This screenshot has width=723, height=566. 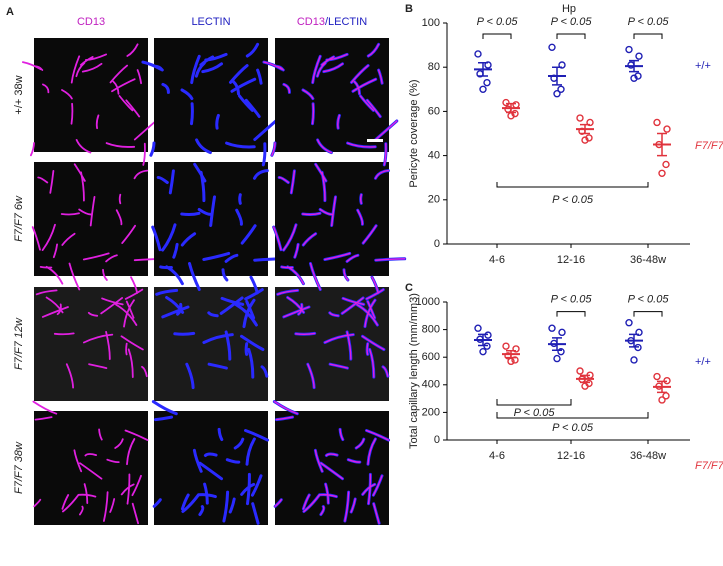 What do you see at coordinates (19, 94) in the screenshot?
I see `row-label: +/+ 38w` at bounding box center [19, 94].